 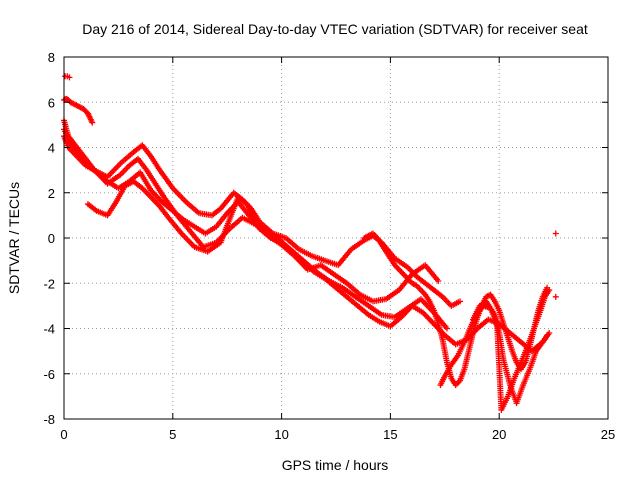 I want to click on y-tick-label: 4, so click(x=51, y=148).